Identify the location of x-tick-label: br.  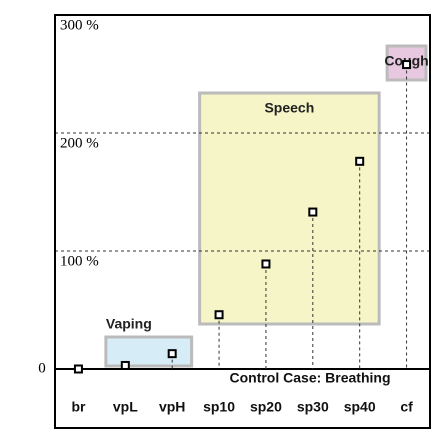
(78, 407).